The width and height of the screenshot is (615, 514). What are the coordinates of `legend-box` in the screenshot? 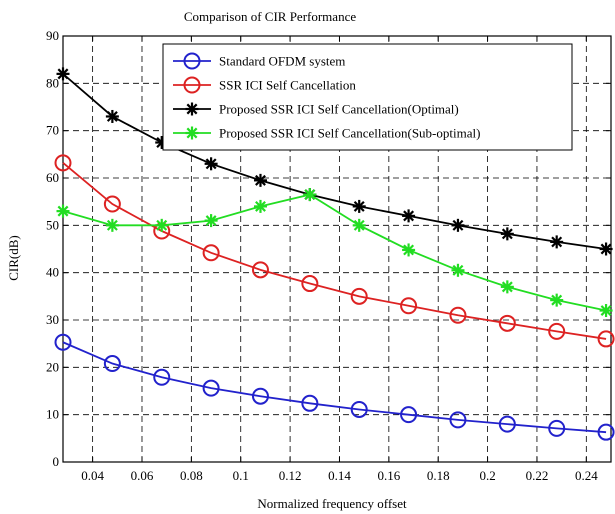 It's located at (367, 97).